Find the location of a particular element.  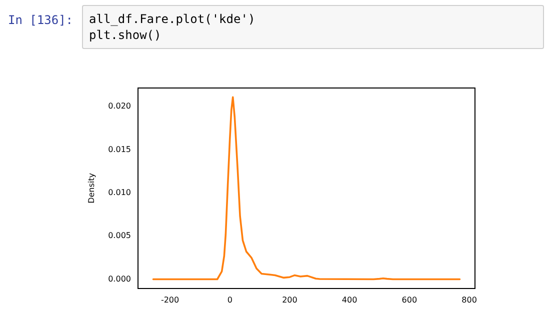

text: plt.show() is located at coordinates (125, 35).